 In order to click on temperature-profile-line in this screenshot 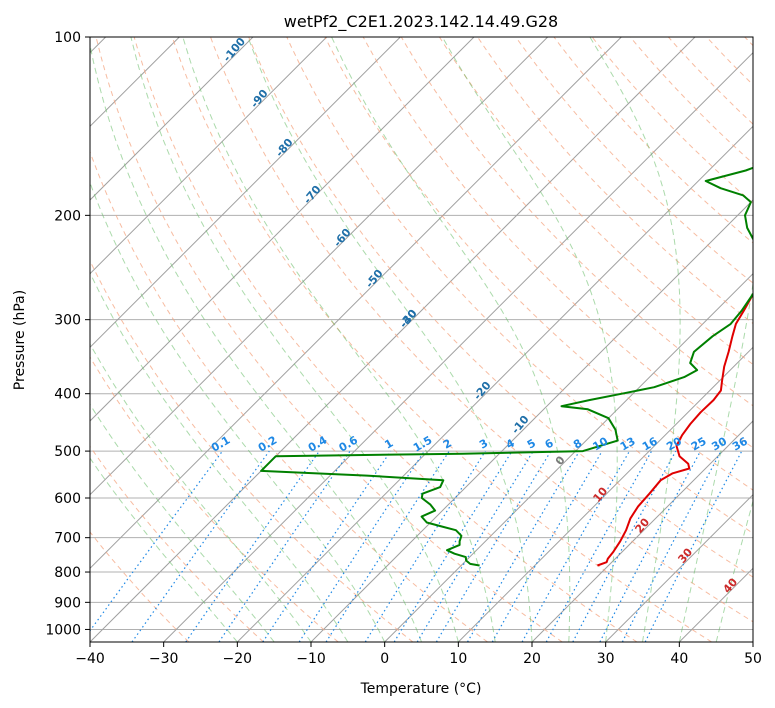, I will do `click(675, 429)`.